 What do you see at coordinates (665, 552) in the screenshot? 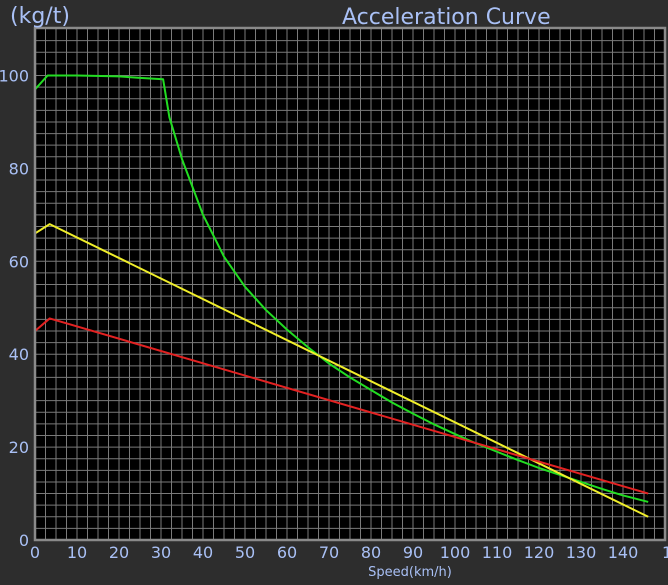
I see `x-tick-label: 1` at bounding box center [665, 552].